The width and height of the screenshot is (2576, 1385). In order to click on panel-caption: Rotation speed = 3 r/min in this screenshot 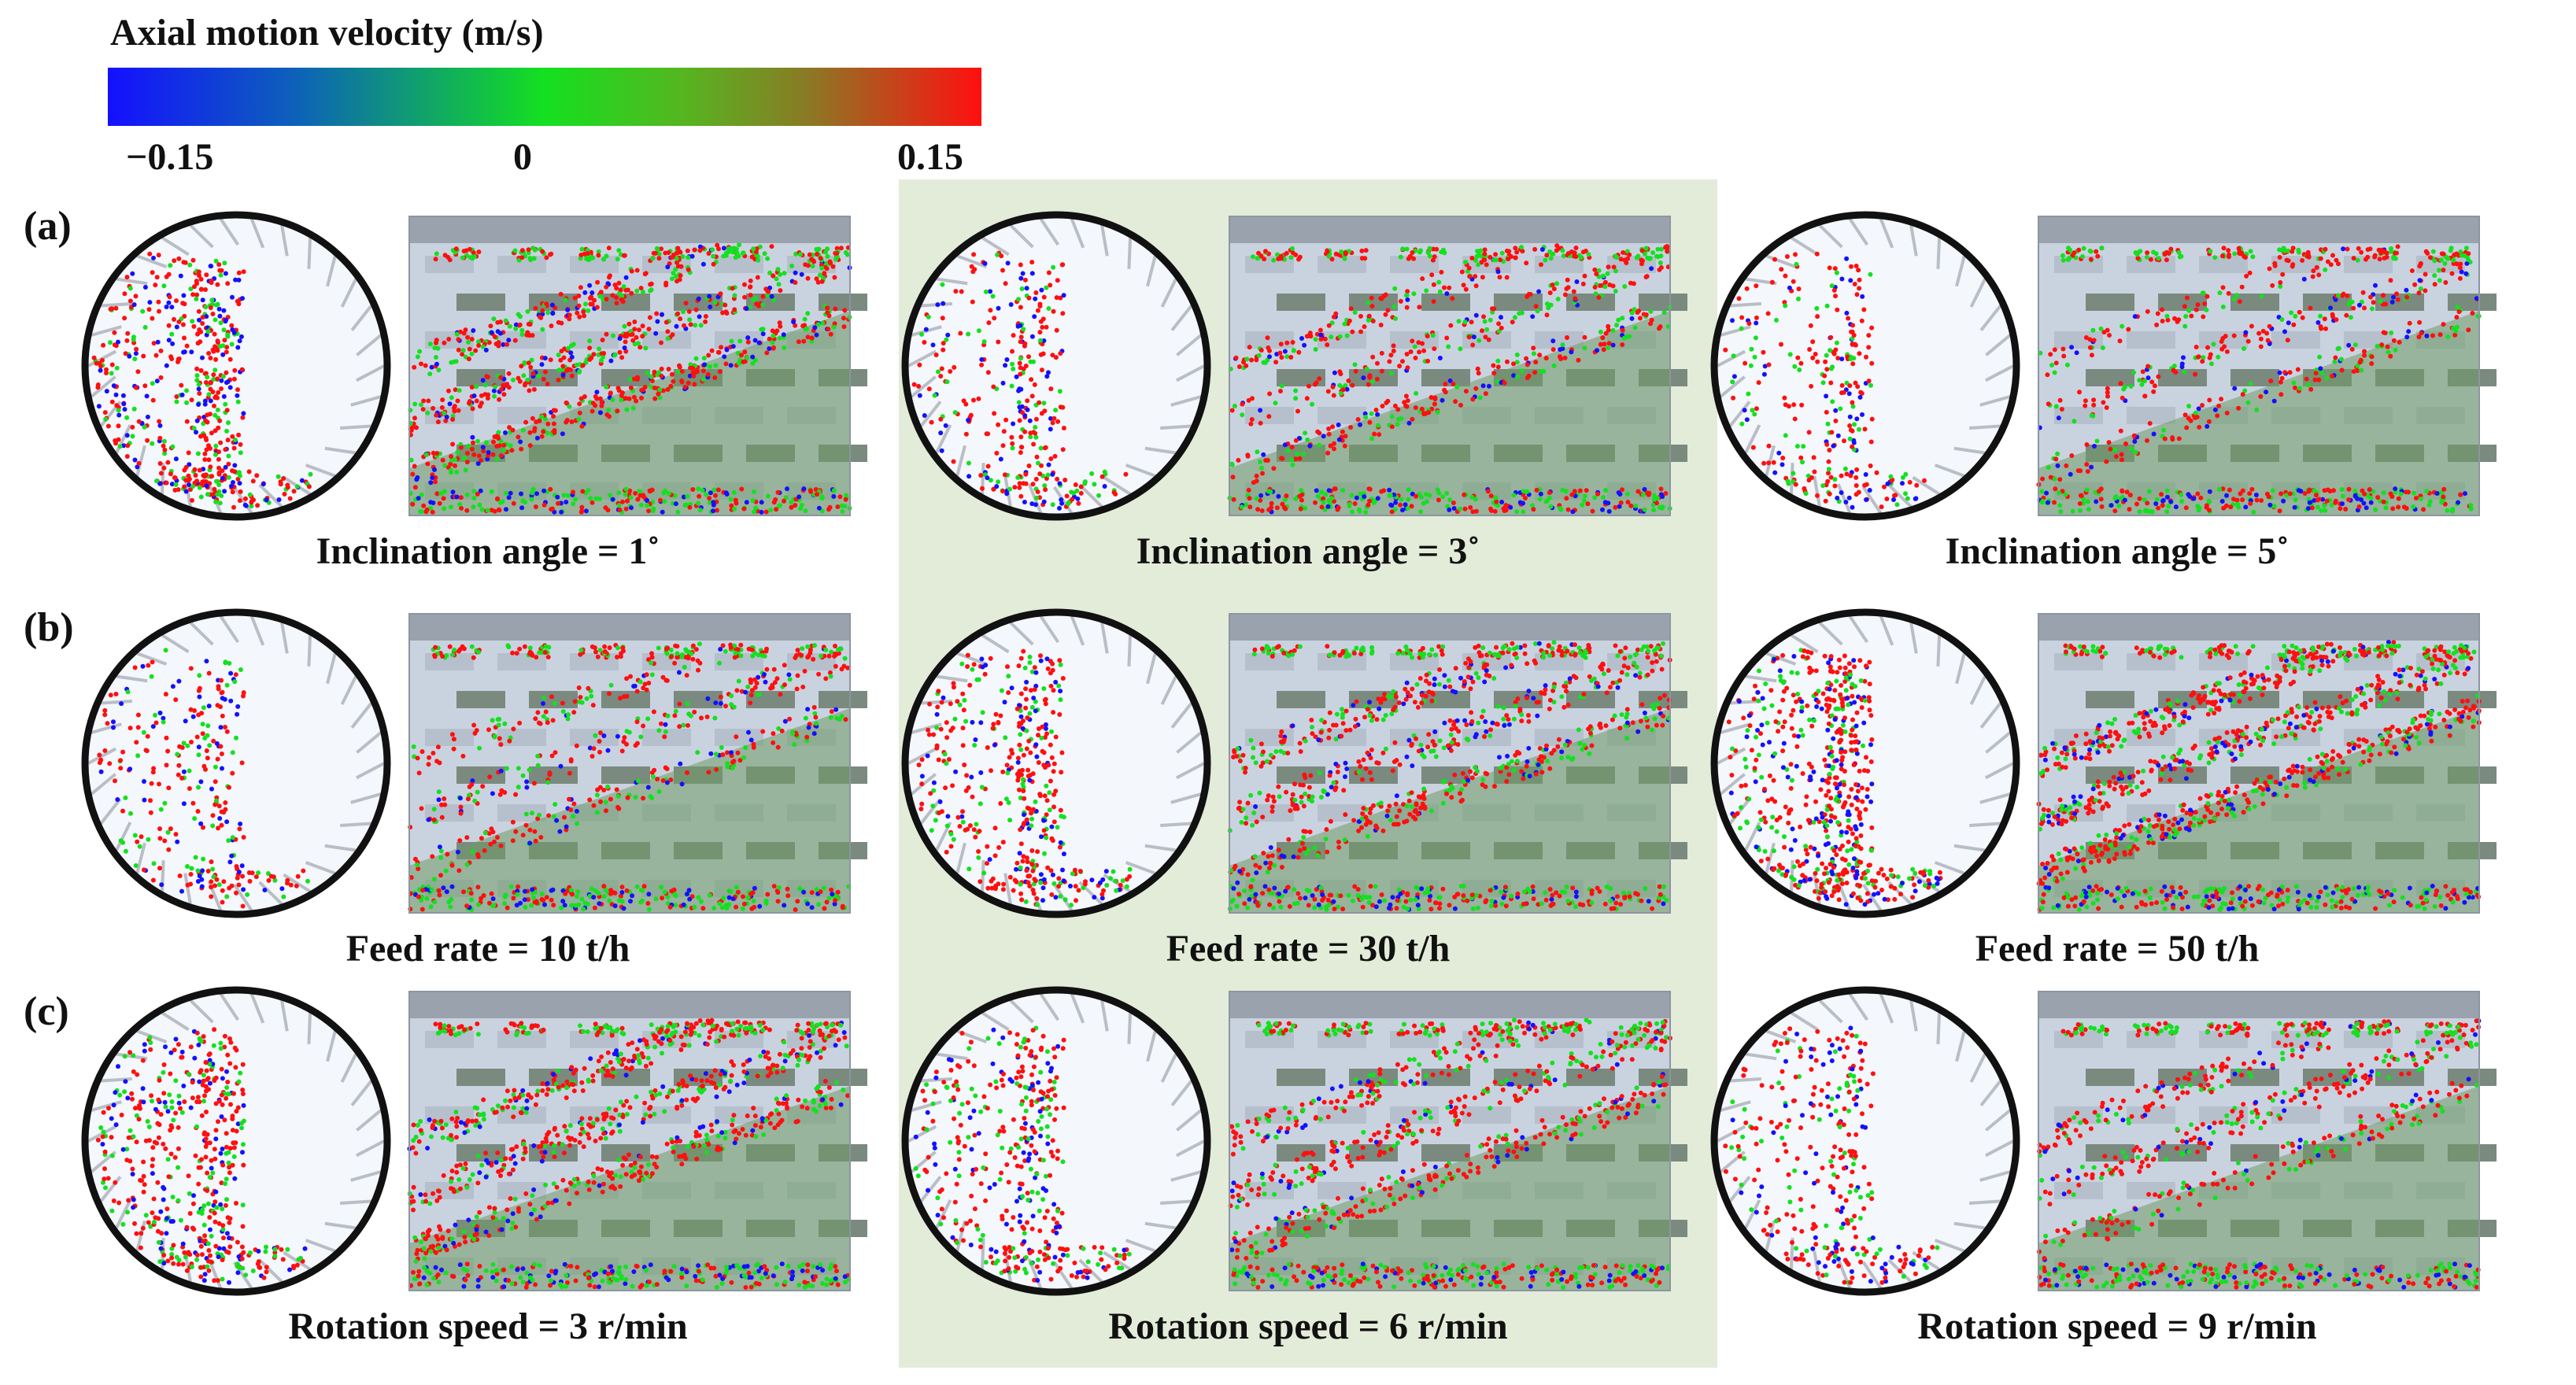, I will do `click(488, 1327)`.